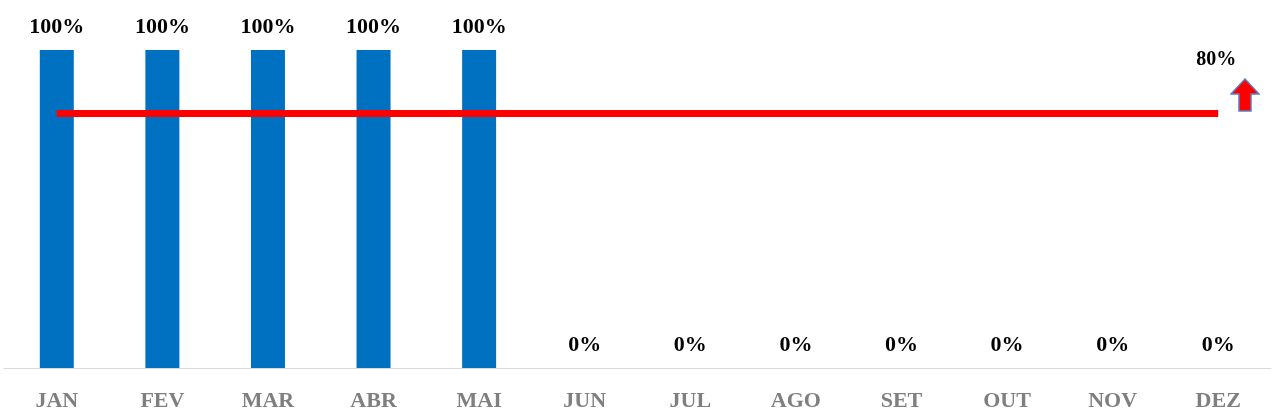 Image resolution: width=1274 pixels, height=418 pixels. Describe the element at coordinates (795, 399) in the screenshot. I see `x-tick-label: AGO` at that location.